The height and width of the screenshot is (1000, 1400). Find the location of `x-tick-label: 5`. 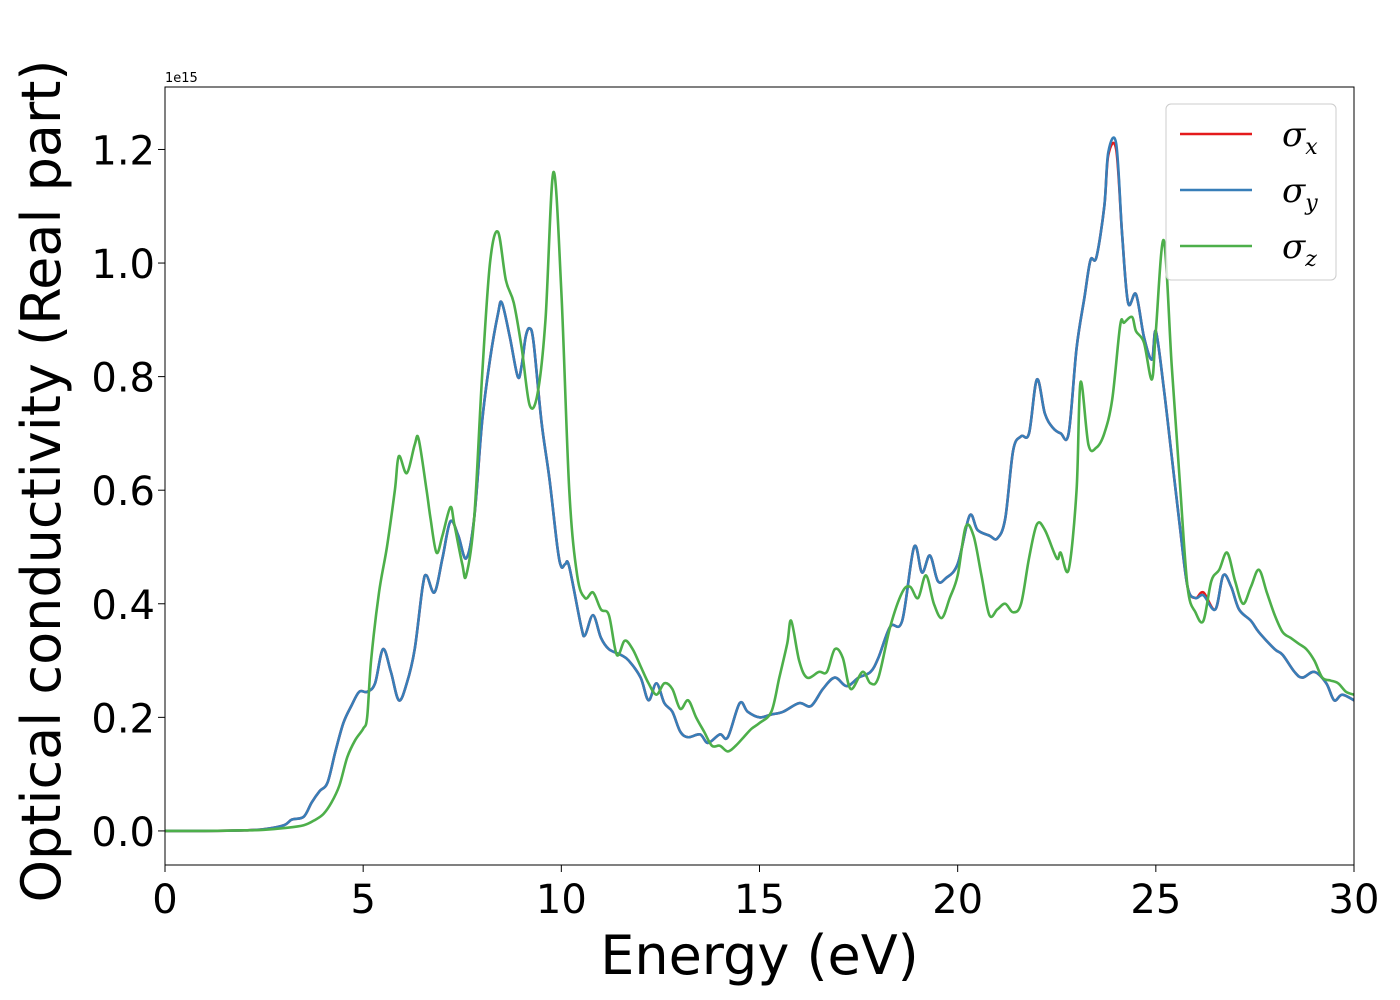

x-tick-label: 5 is located at coordinates (362, 900).